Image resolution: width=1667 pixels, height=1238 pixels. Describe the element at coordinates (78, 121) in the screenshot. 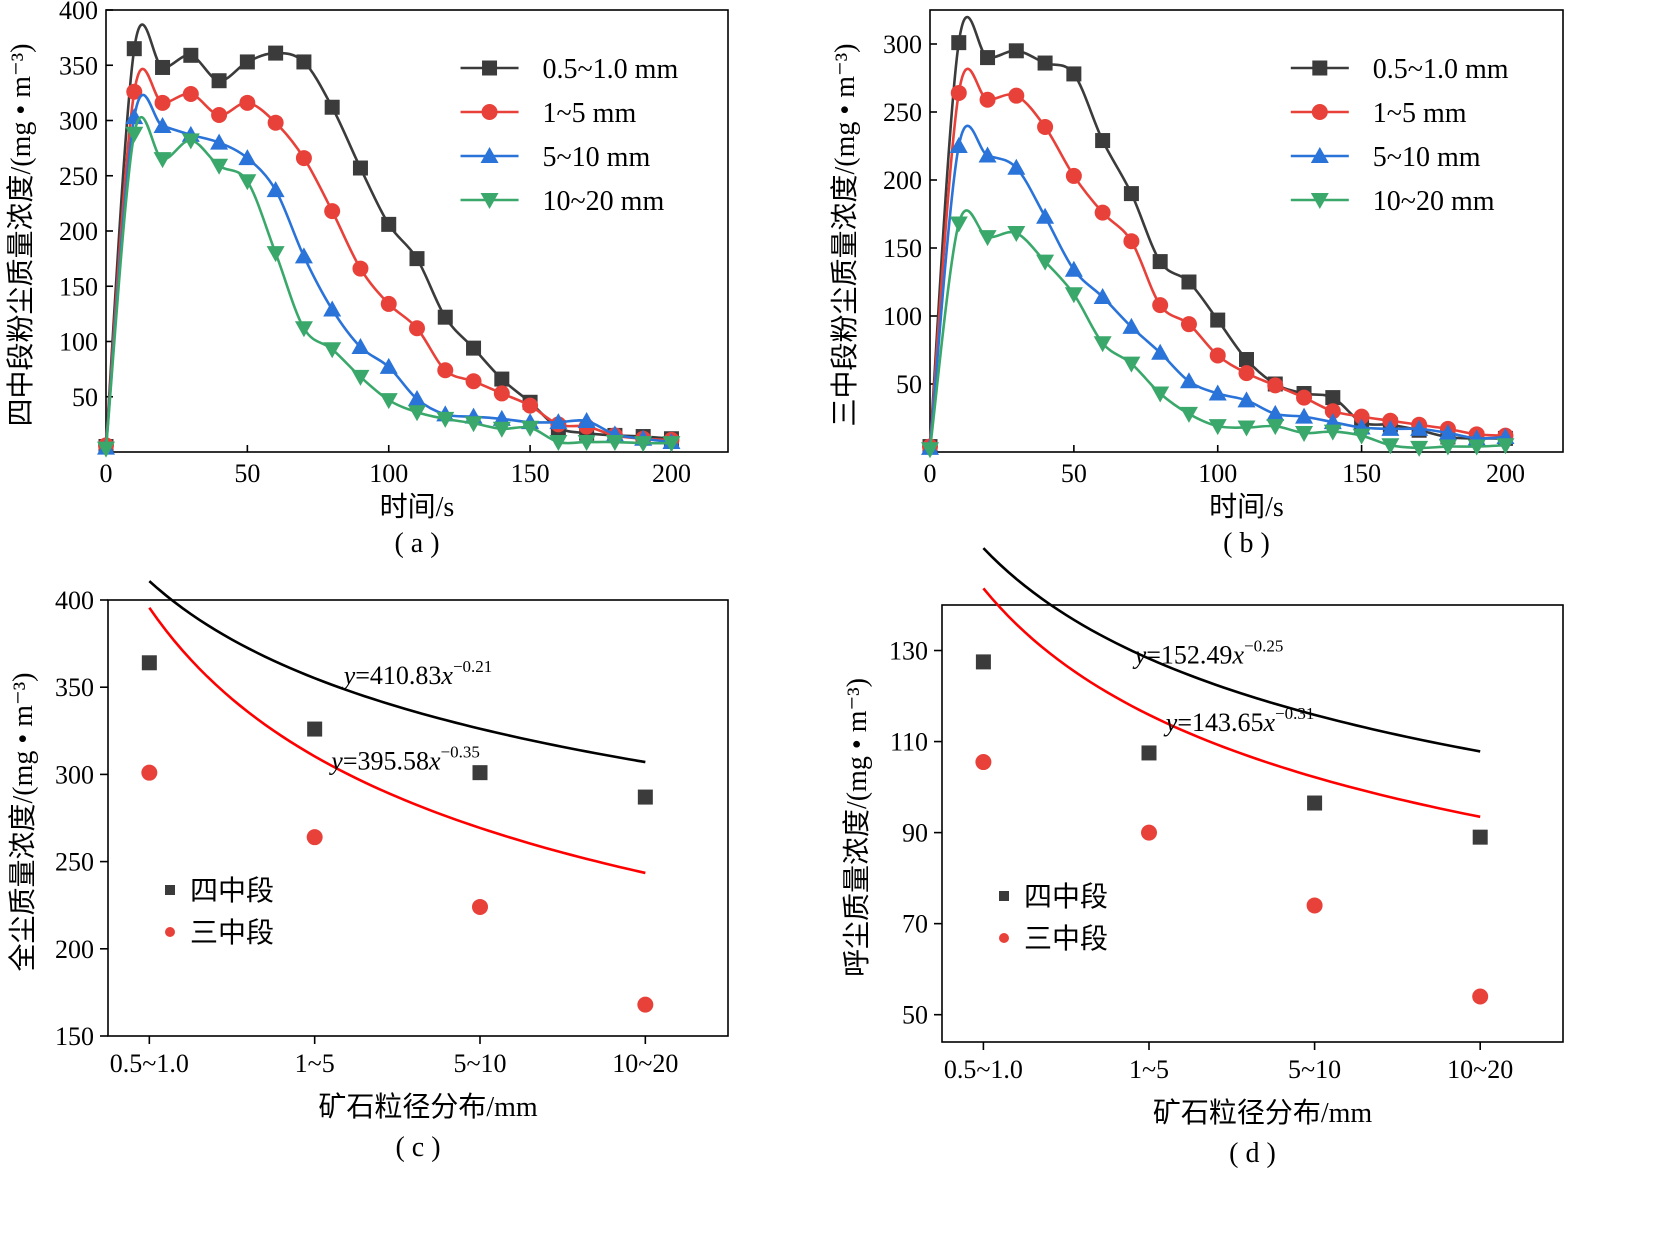

I see `y-tick-label: 300` at that location.